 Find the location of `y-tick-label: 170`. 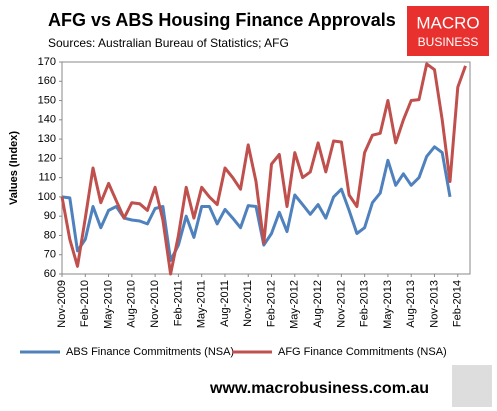

y-tick-label: 170 is located at coordinates (47, 62).